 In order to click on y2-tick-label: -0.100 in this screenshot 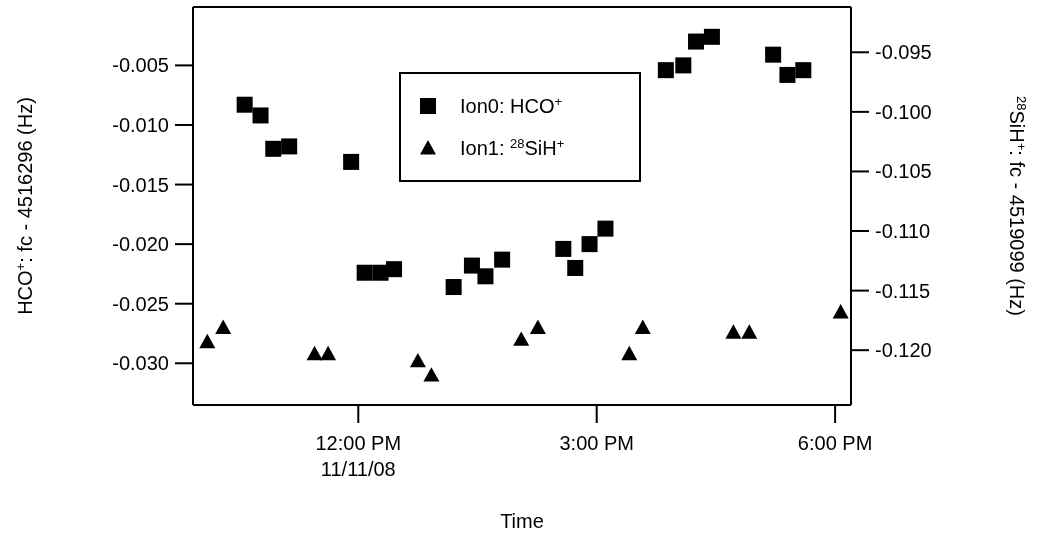, I will do `click(903, 111)`.